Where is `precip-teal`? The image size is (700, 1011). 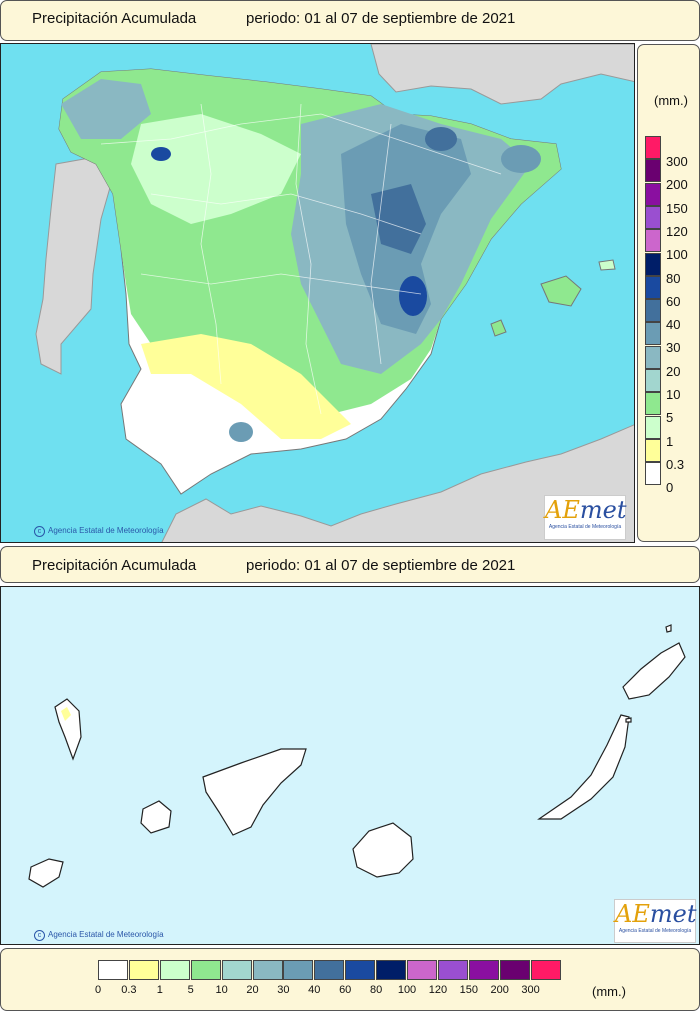 precip-teal is located at coordinates (106, 109).